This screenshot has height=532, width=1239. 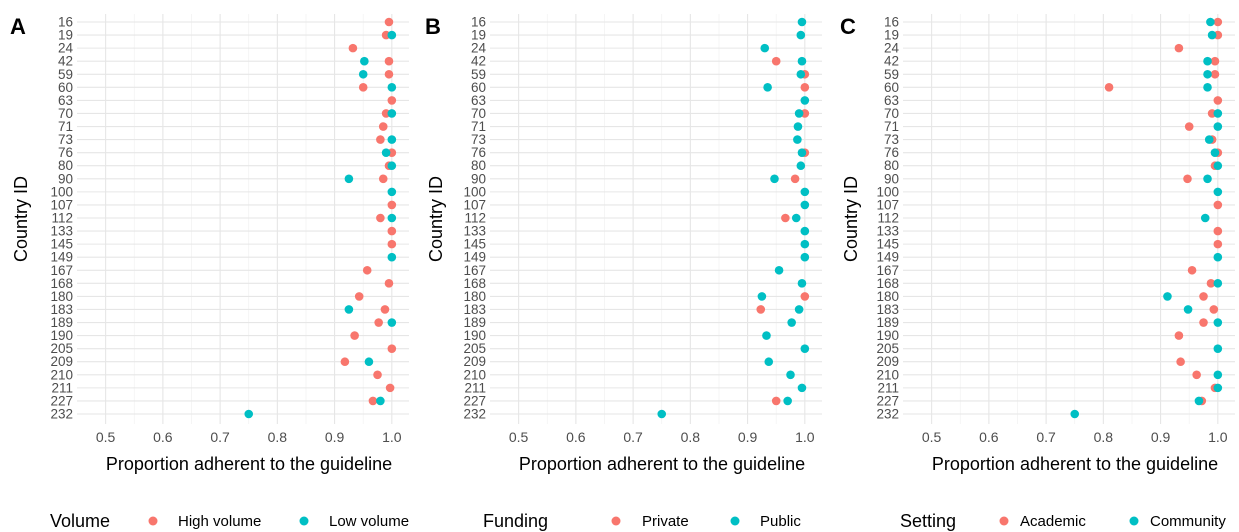 I want to click on legend: Volume High volume Low volume, so click(x=229, y=521).